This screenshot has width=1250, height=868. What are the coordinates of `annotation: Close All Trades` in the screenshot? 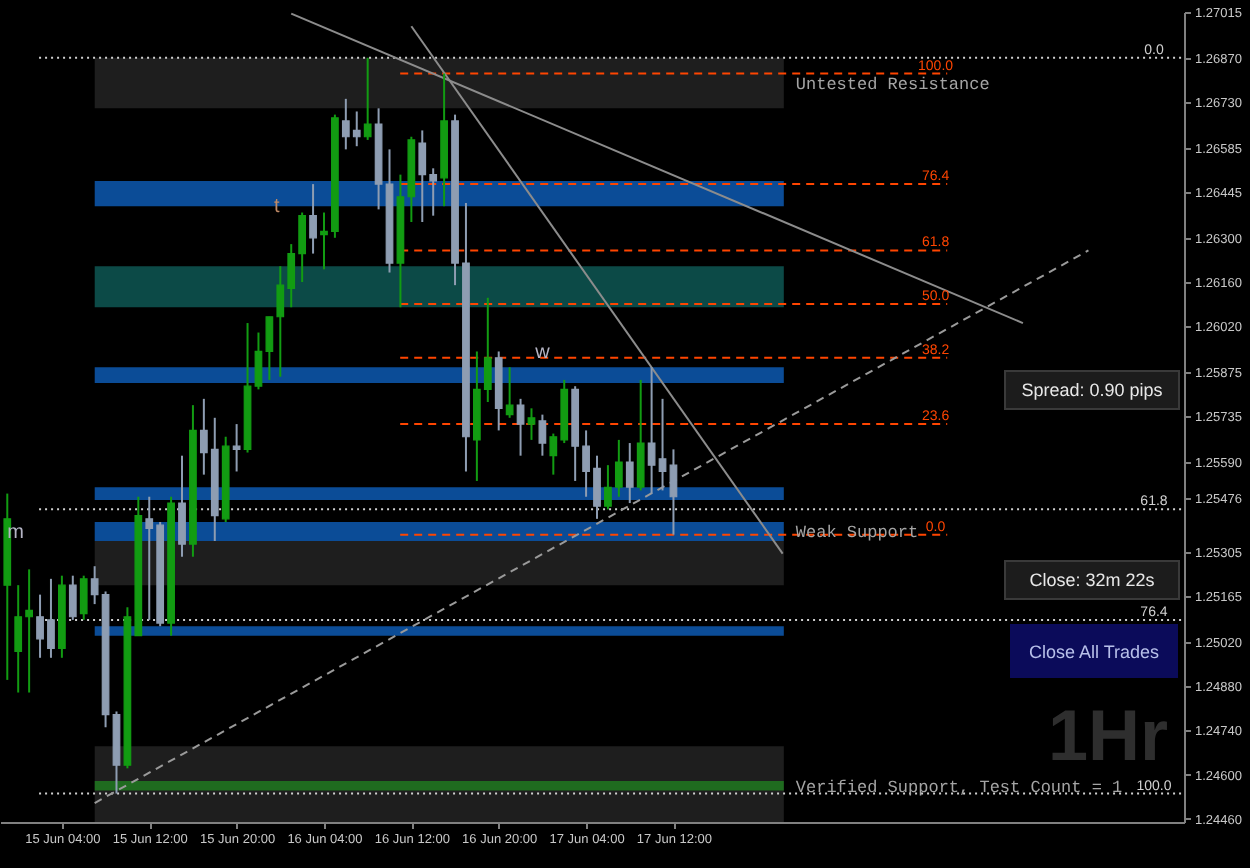 It's located at (1094, 651).